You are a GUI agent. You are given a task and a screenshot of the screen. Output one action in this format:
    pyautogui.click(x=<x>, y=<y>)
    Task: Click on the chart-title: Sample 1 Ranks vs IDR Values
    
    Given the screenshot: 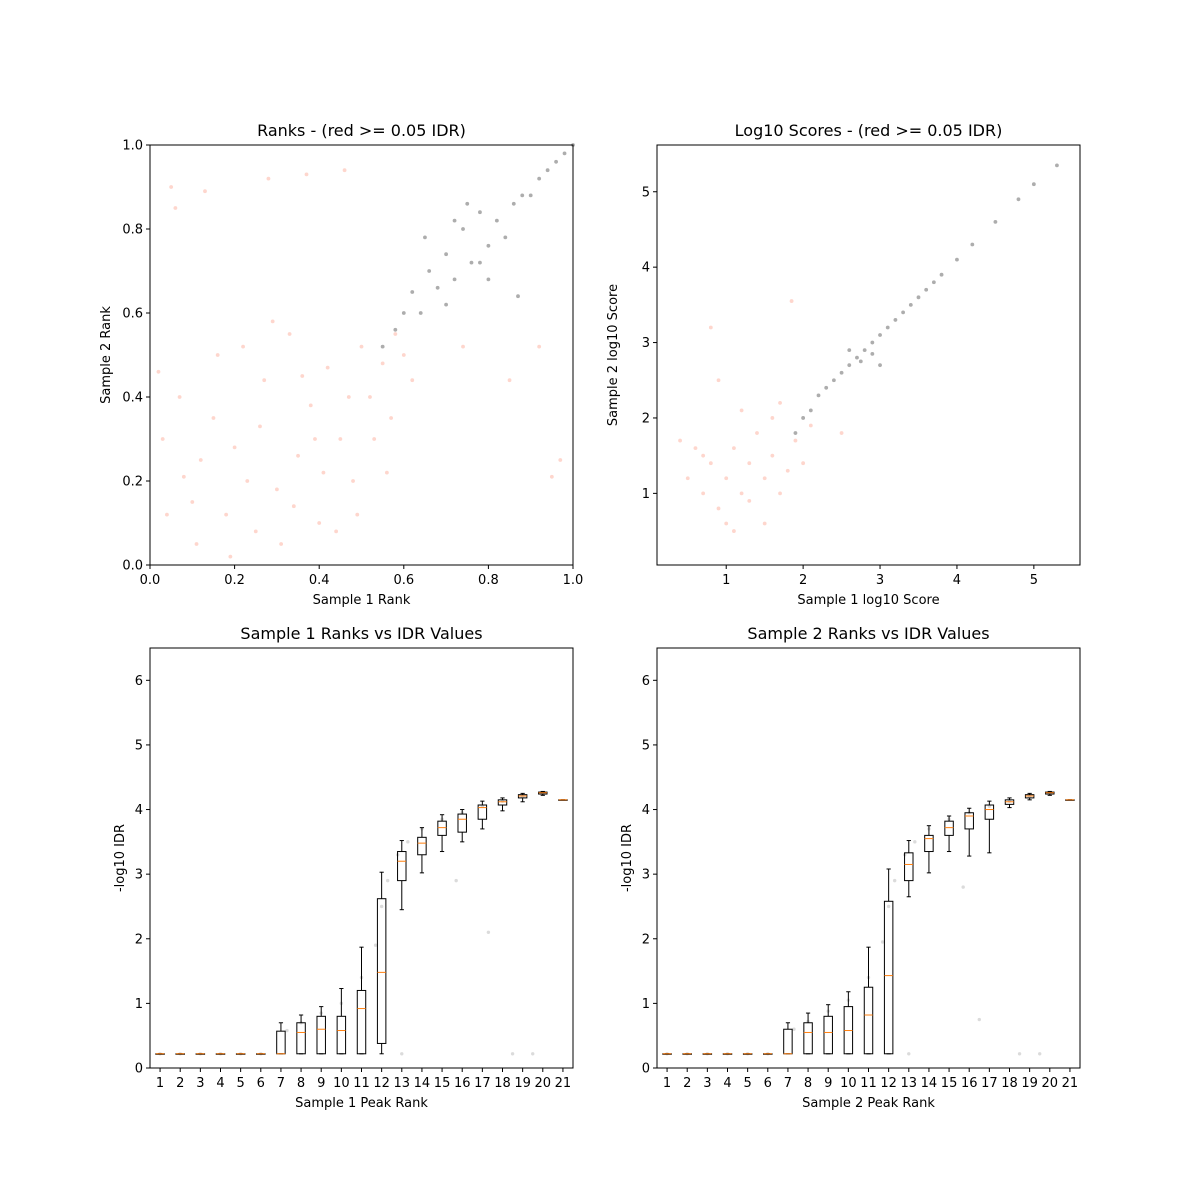 What is the action you would take?
    pyautogui.click(x=361, y=633)
    